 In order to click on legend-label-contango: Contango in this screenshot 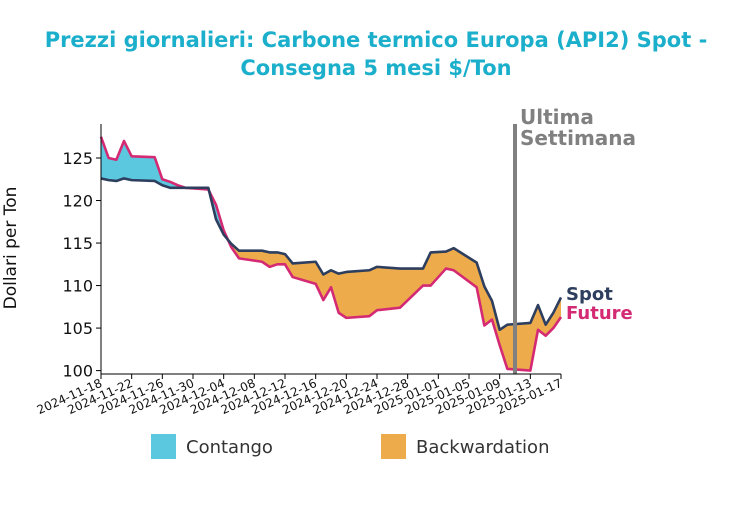, I will do `click(229, 447)`.